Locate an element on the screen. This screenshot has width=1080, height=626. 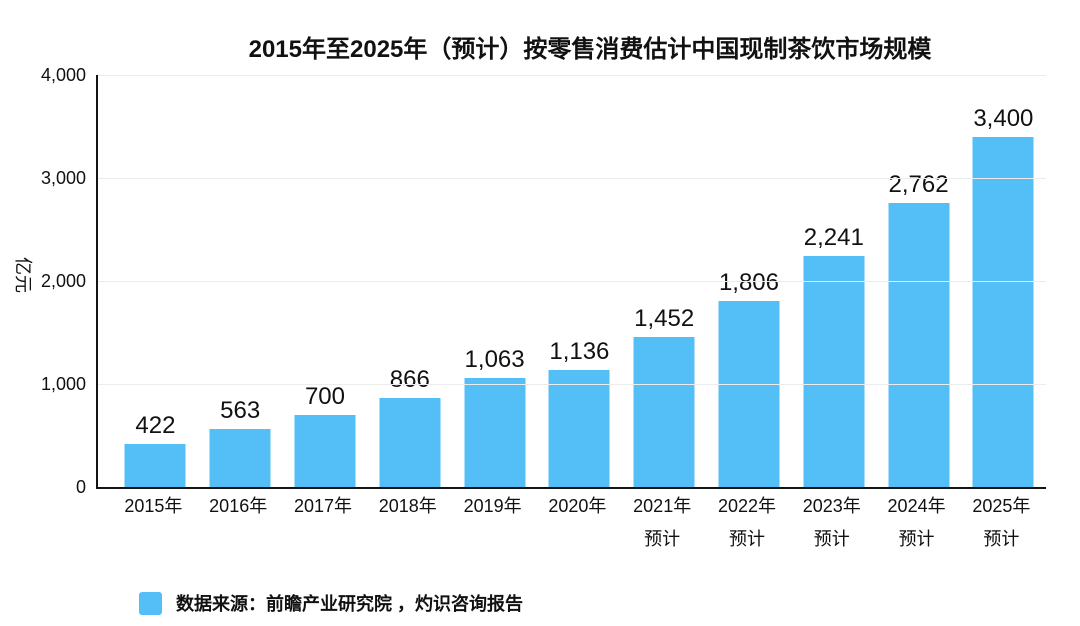
bar-slot-2024: 2,762 is located at coordinates (918, 281).